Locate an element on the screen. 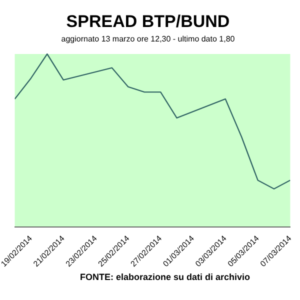 This screenshot has width=300, height=300. chart-subtitle: aggiornato 13 marzo ore 12,30 - ultimo dato 1,80 is located at coordinates (148, 39).